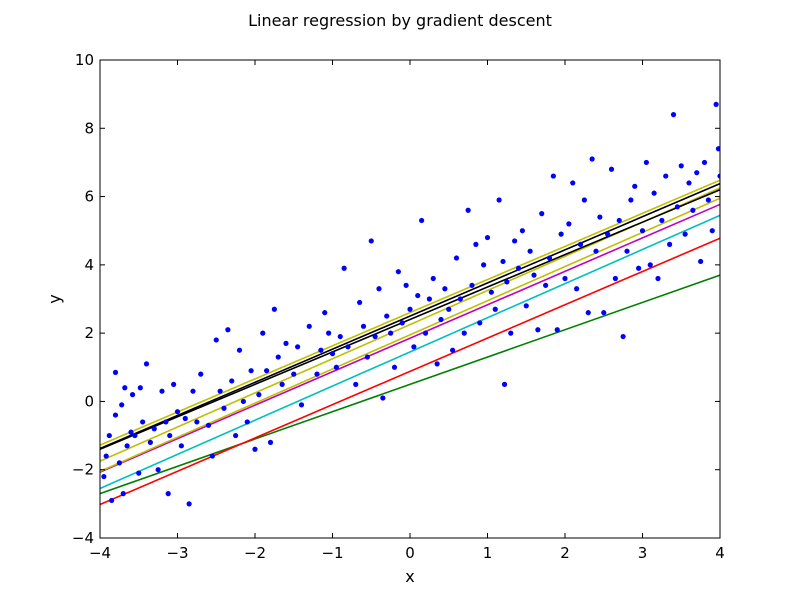  Describe the element at coordinates (643, 553) in the screenshot. I see `x-tick-label: 3` at that location.